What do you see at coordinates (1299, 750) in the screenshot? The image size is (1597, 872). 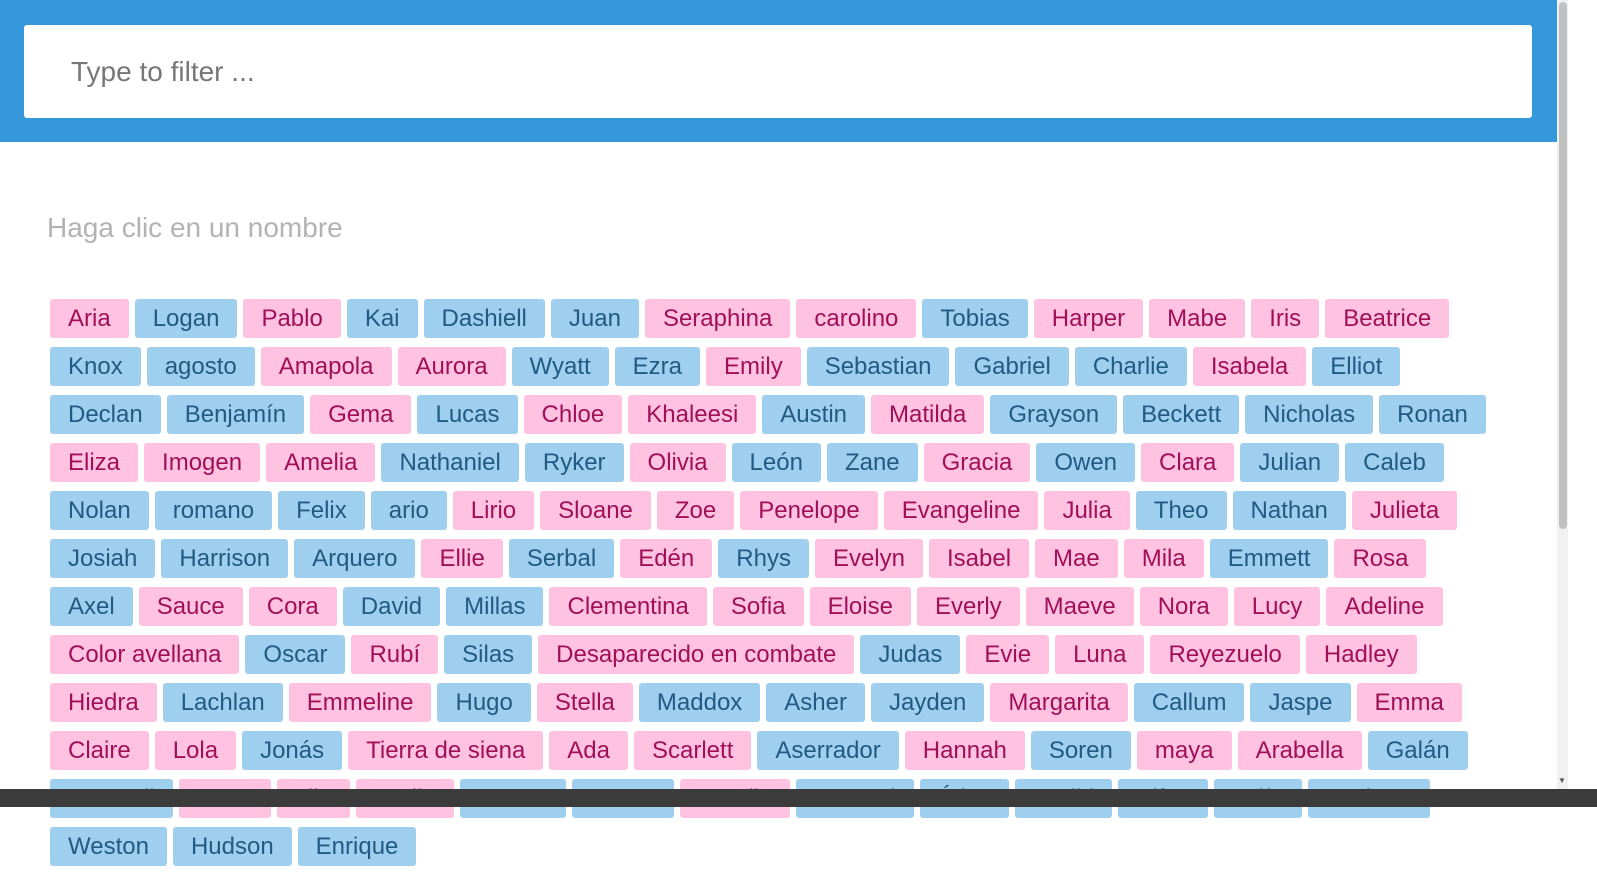 I see `name-tag: Arabella` at bounding box center [1299, 750].